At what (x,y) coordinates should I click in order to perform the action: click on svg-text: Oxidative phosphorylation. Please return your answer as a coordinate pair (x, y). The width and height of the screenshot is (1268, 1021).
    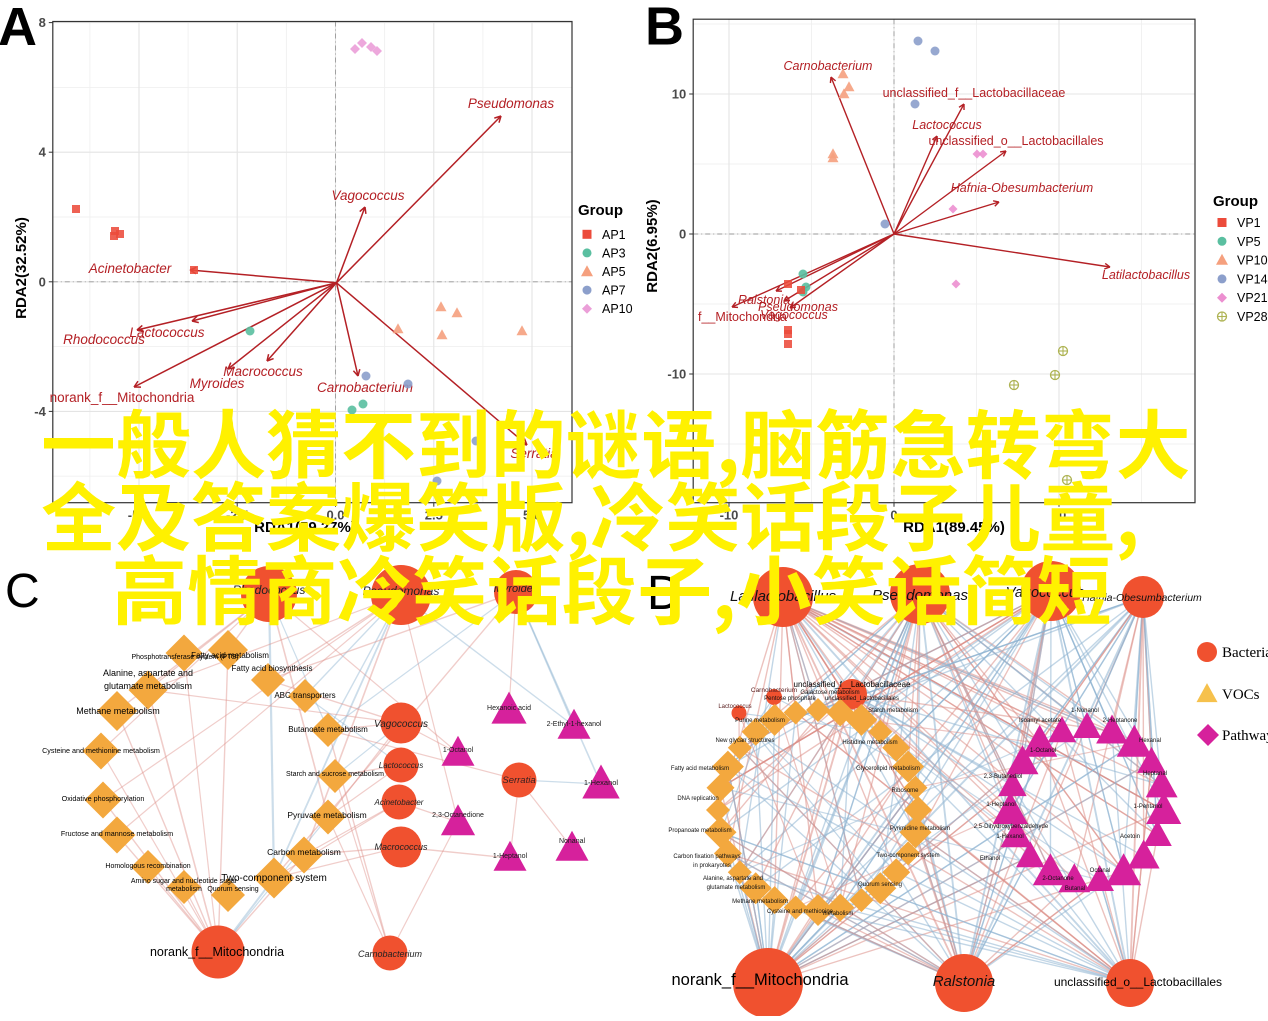
    Looking at the image, I should click on (103, 798).